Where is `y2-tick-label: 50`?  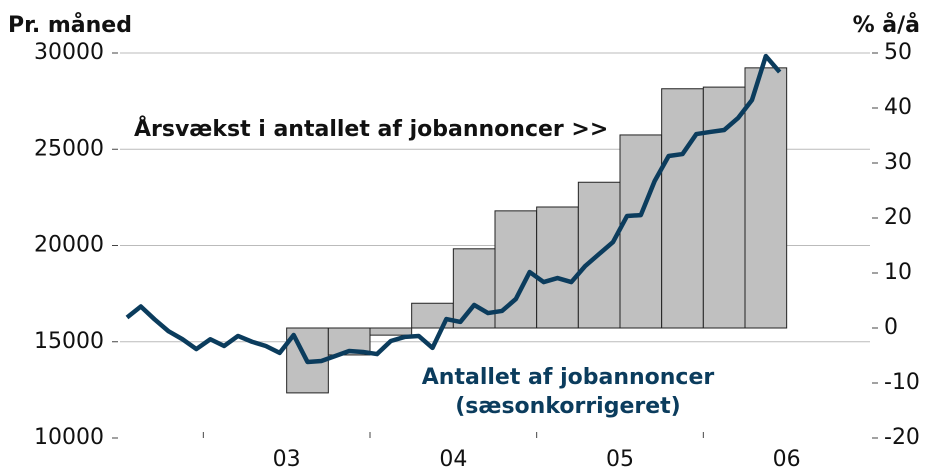
y2-tick-label: 50 is located at coordinates (898, 52).